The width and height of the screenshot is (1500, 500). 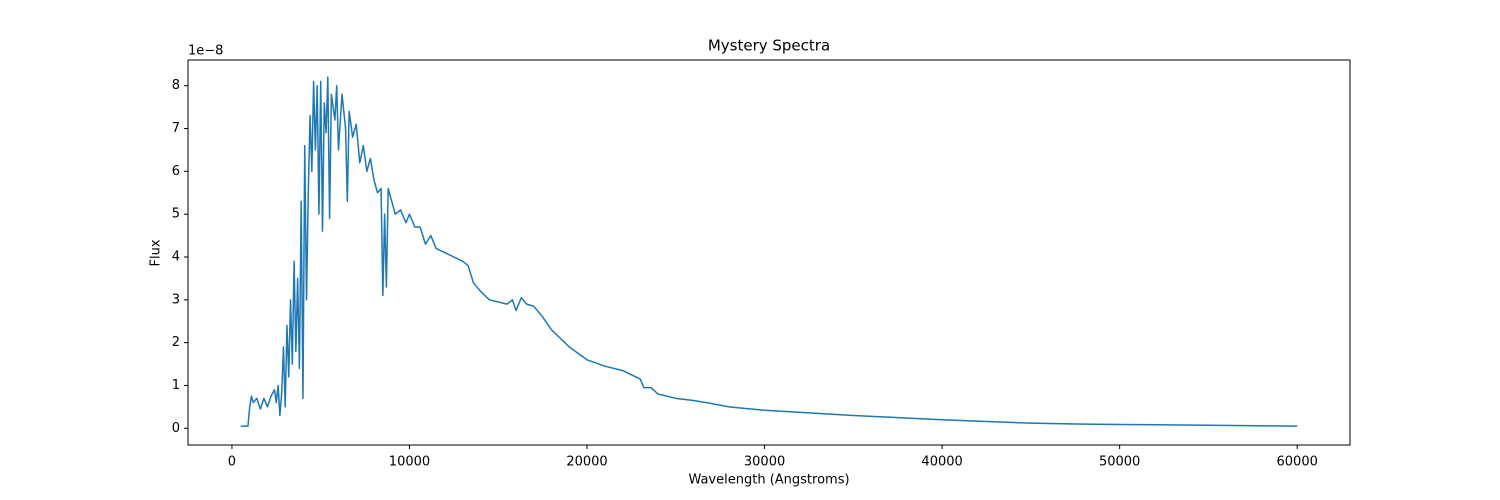 What do you see at coordinates (176, 428) in the screenshot?
I see `y-tick-label: 0` at bounding box center [176, 428].